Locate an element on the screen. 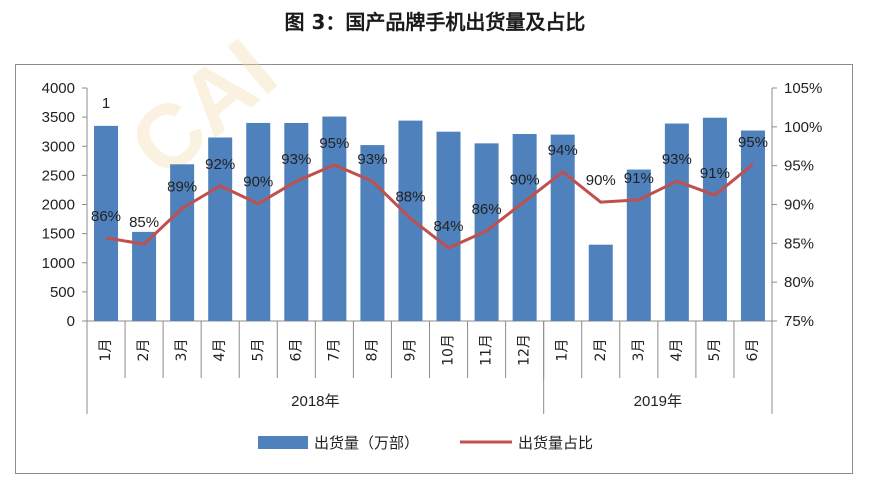 The width and height of the screenshot is (870, 487). line-data-label: 94% is located at coordinates (563, 150).